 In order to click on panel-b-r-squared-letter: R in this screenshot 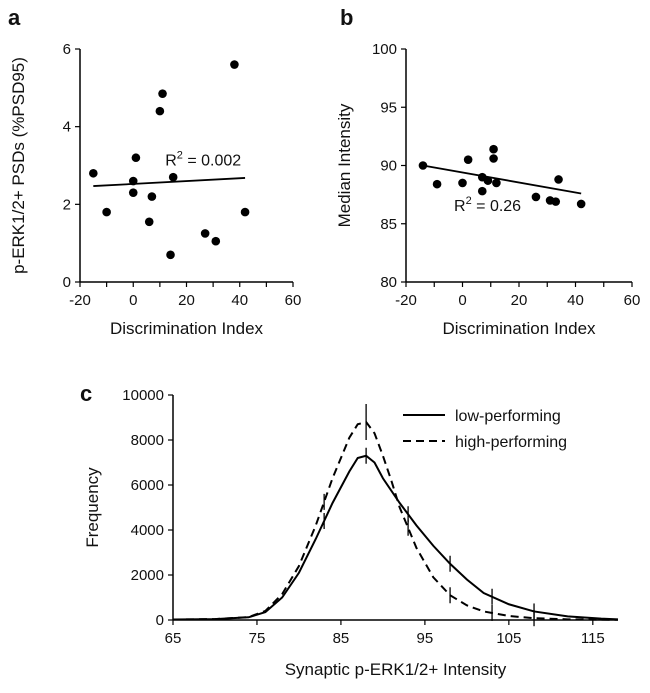, I will do `click(460, 206)`.